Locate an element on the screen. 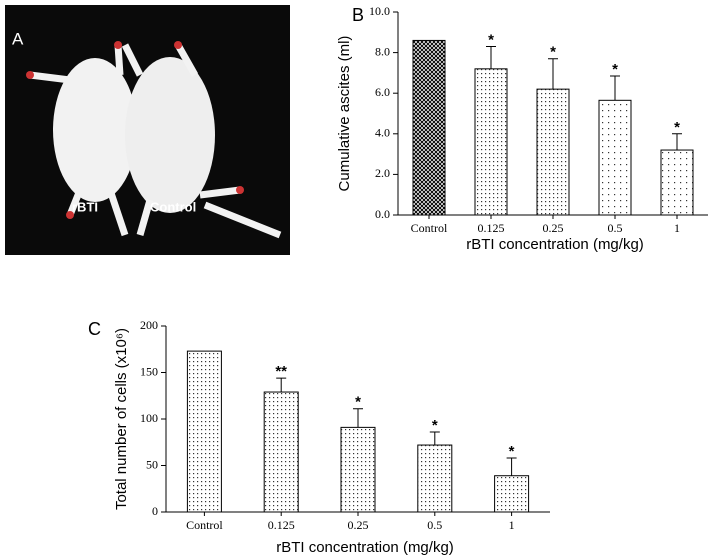 This screenshot has width=718, height=560. y-tick-label: 50 is located at coordinates (152, 464).